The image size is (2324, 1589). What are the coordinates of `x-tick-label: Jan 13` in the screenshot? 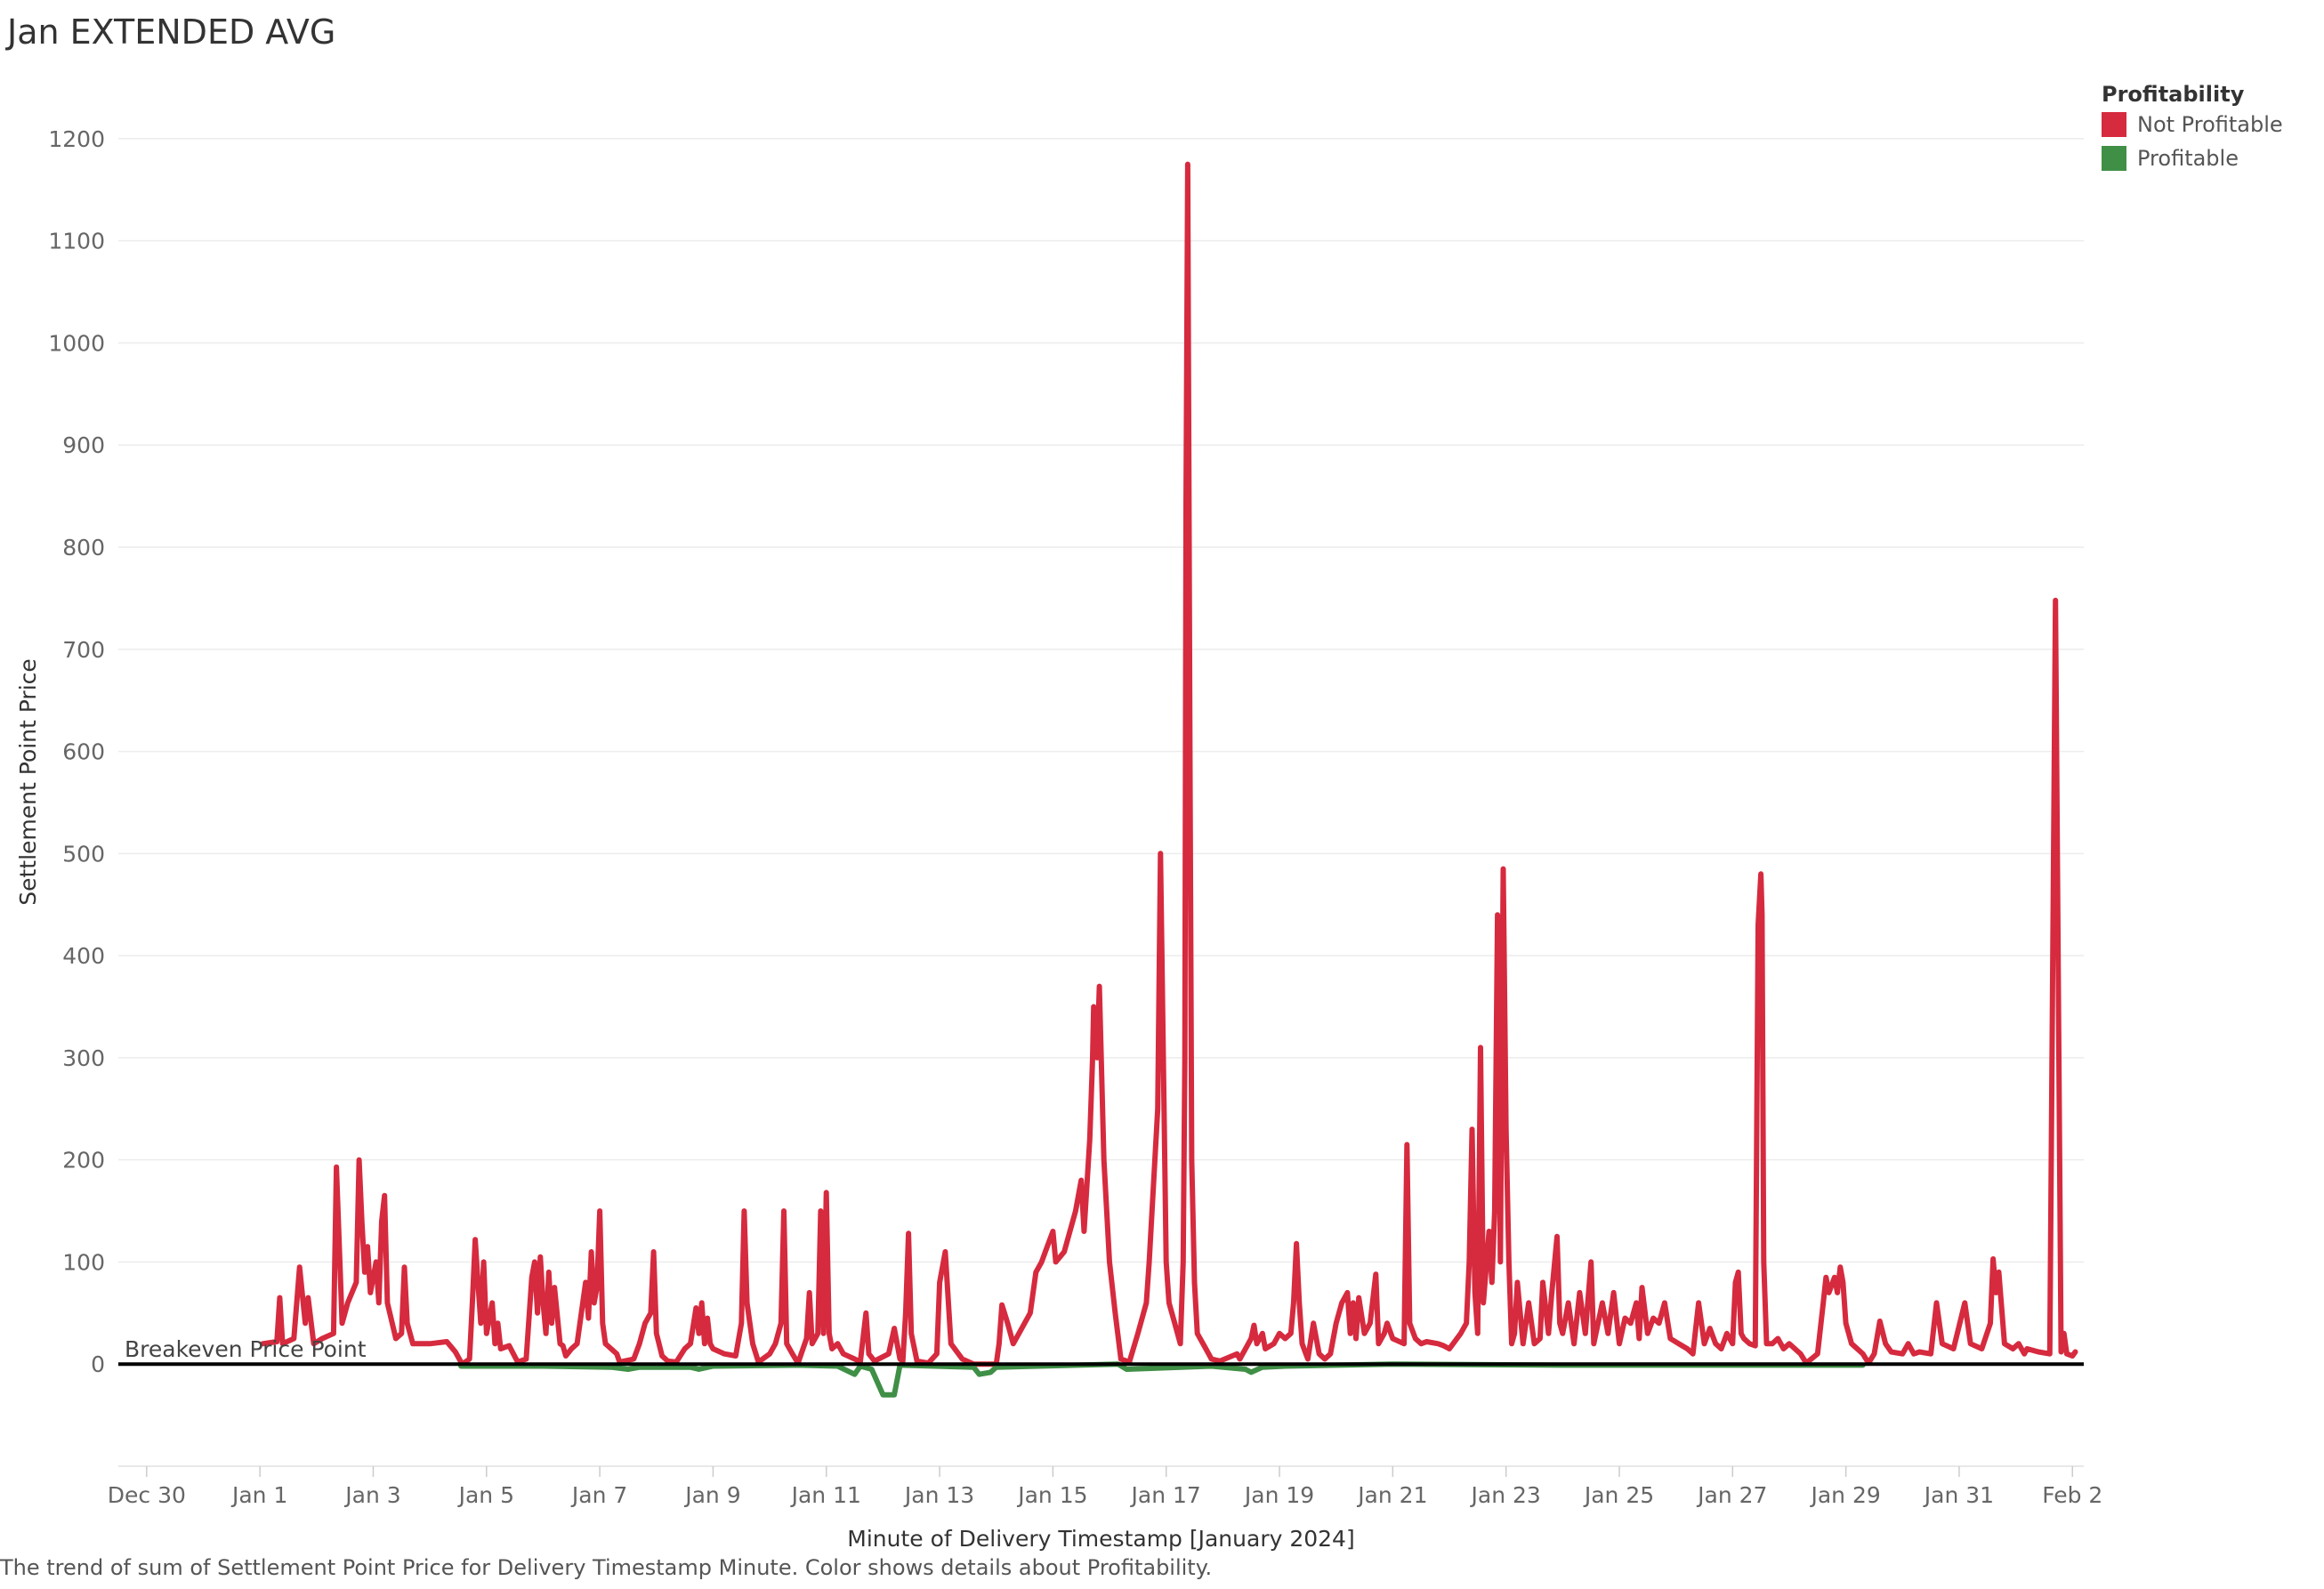 It's located at (938, 1495).